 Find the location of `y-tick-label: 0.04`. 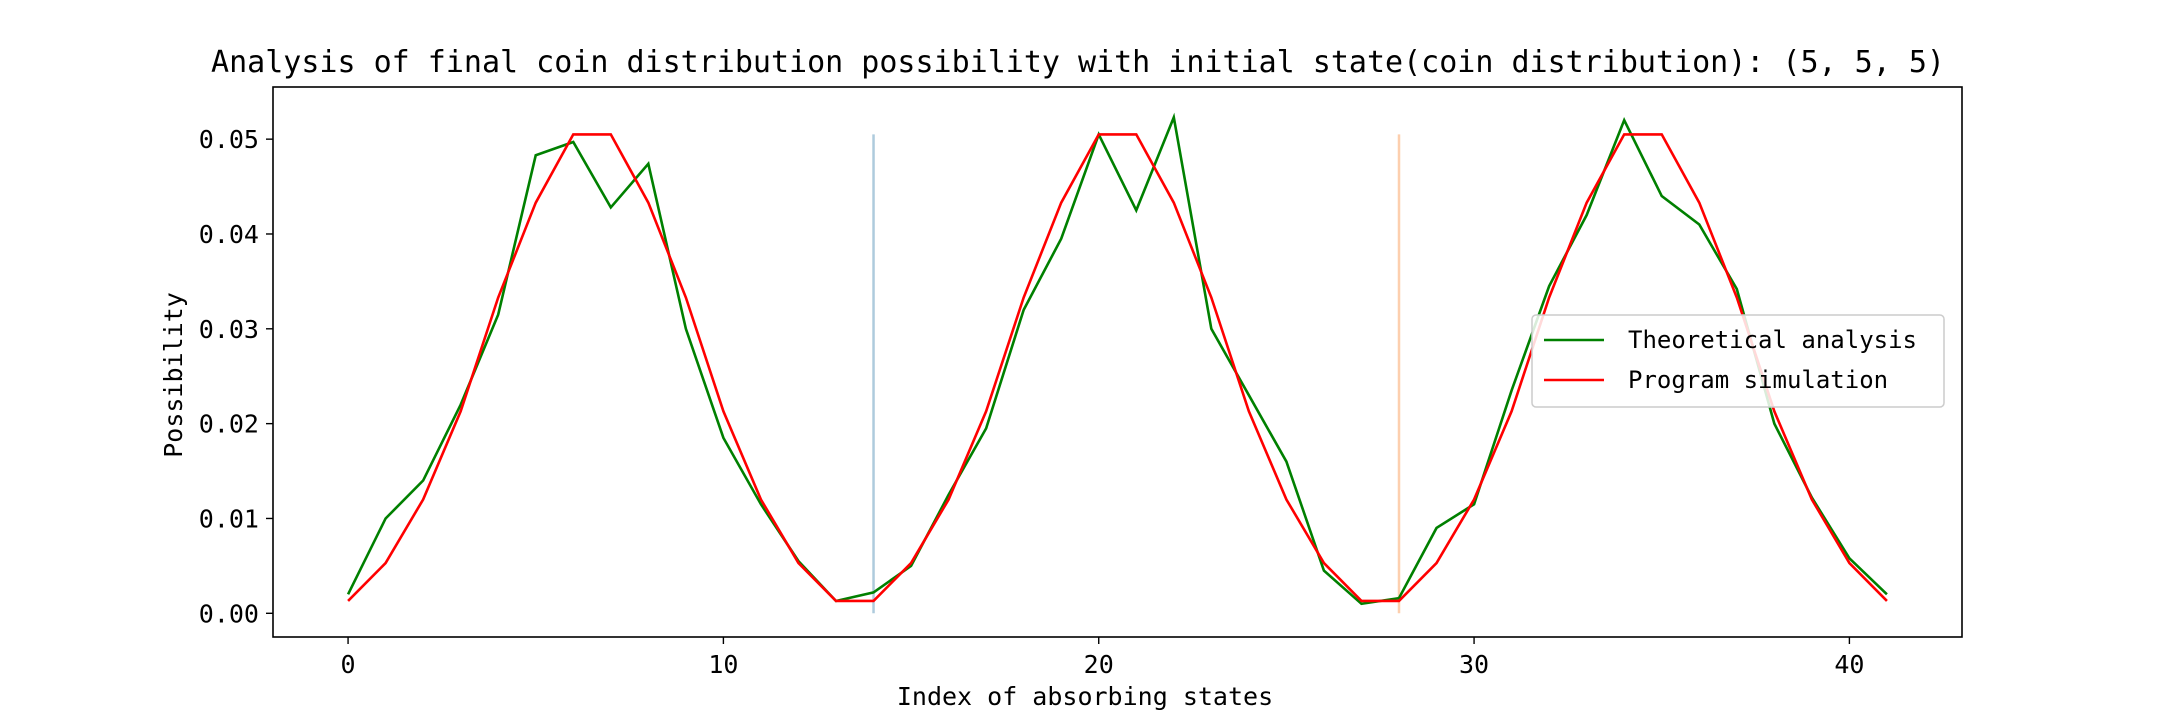

y-tick-label: 0.04 is located at coordinates (229, 234).